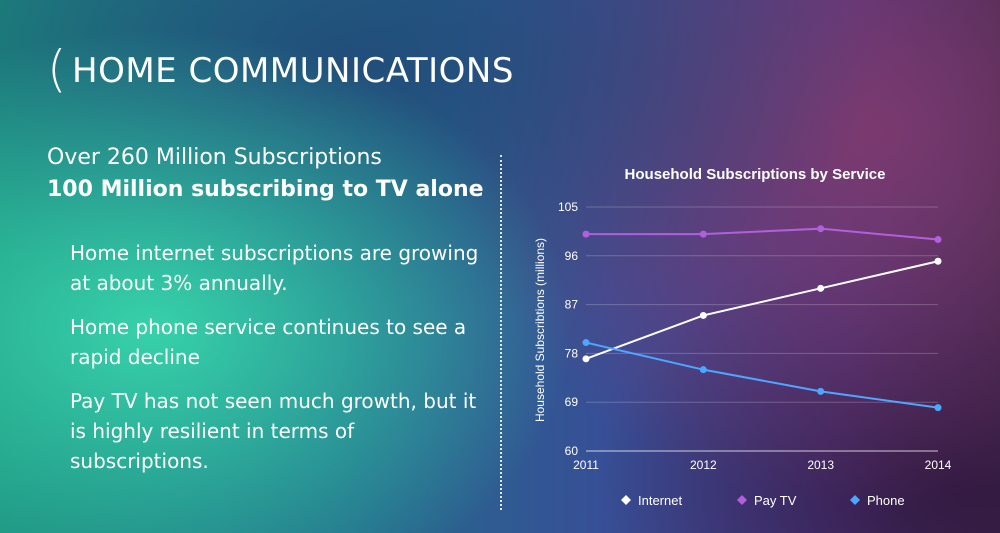 The width and height of the screenshot is (1000, 533). I want to click on y-tick-label: 78, so click(572, 353).